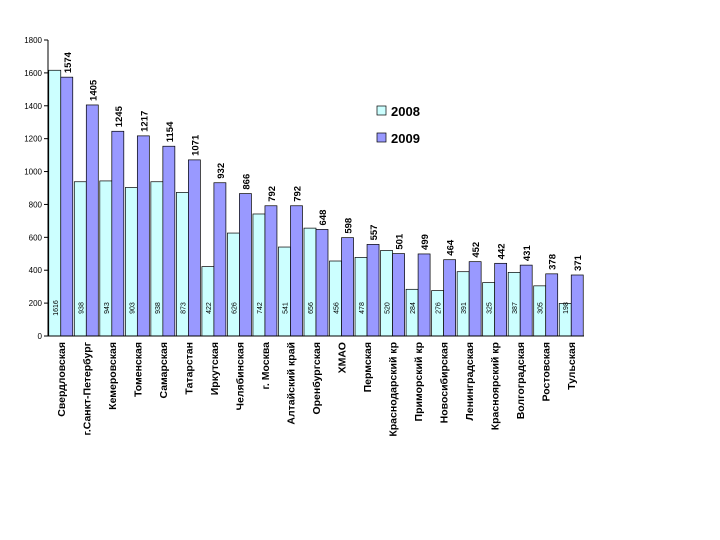  Describe the element at coordinates (221, 171) in the screenshot. I see `data-label-2009: 932` at that location.